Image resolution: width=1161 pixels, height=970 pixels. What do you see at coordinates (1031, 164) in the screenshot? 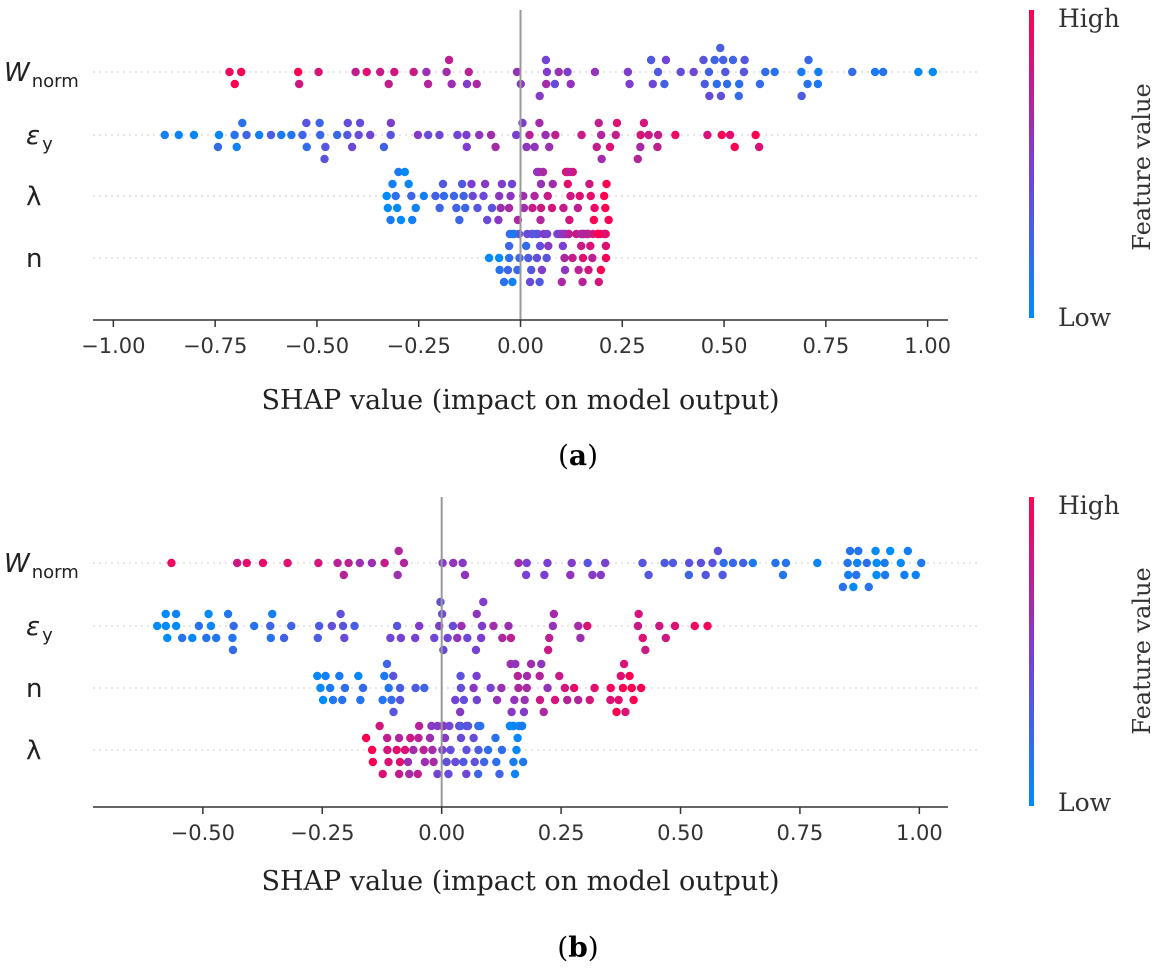
I see `colorbar-gradient` at bounding box center [1031, 164].